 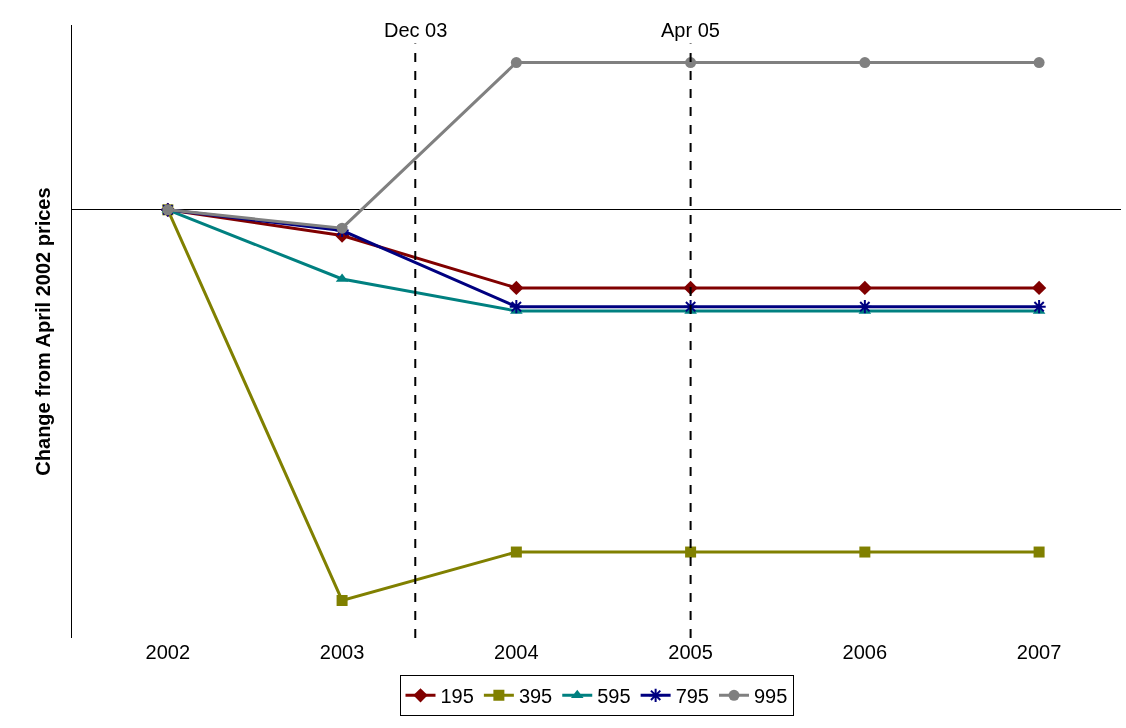 What do you see at coordinates (690, 652) in the screenshot?
I see `x-tick-label: 2005` at bounding box center [690, 652].